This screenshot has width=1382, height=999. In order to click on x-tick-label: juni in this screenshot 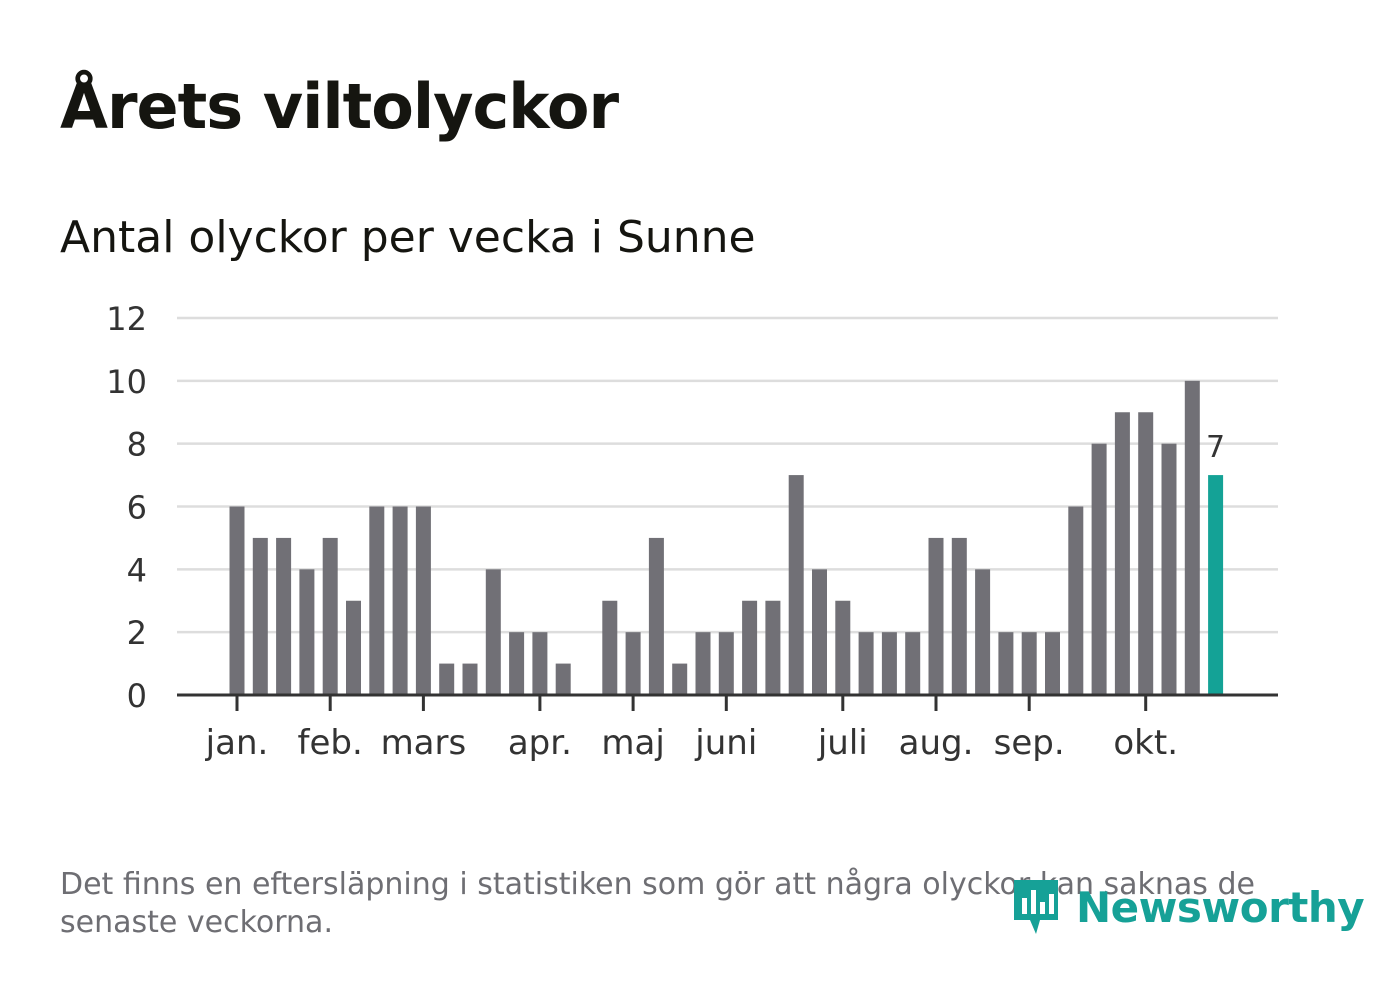, I will do `click(725, 743)`.